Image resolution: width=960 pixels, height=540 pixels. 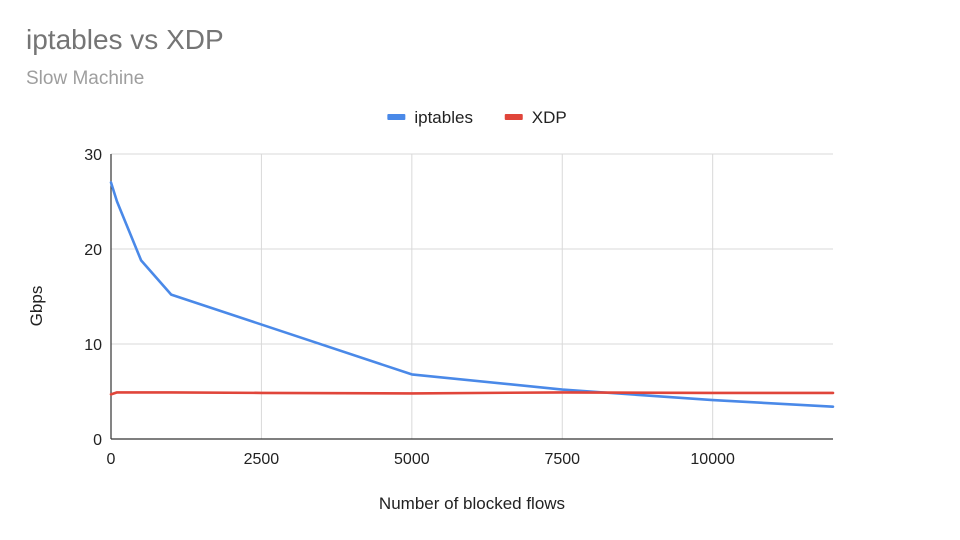 What do you see at coordinates (125, 39) in the screenshot?
I see `chart-title: iptables vs XDP` at bounding box center [125, 39].